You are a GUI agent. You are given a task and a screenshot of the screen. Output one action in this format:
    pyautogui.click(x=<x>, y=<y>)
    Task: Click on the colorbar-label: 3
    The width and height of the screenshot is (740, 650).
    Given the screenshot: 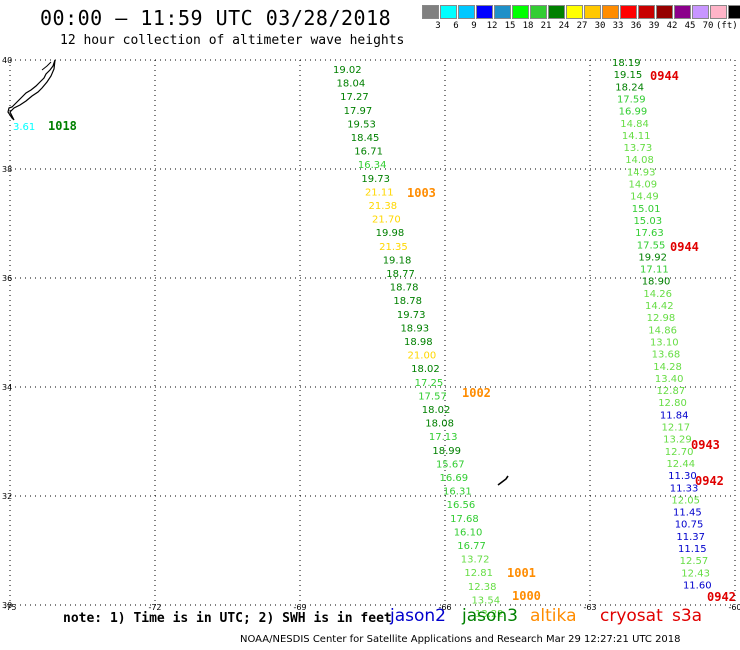 What is the action you would take?
    pyautogui.click(x=438, y=26)
    